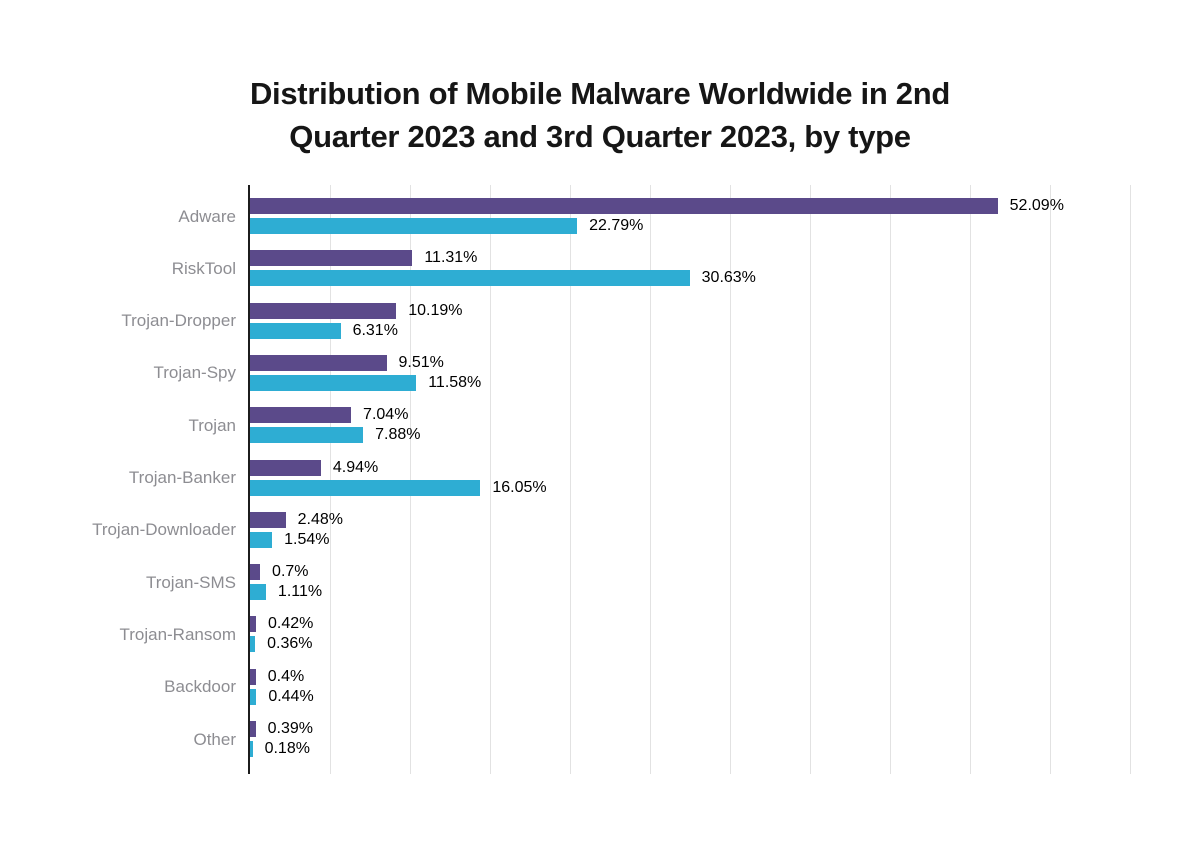  I want to click on bar-3rd-quarter-2023-risktool: 30.63%, so click(503, 278).